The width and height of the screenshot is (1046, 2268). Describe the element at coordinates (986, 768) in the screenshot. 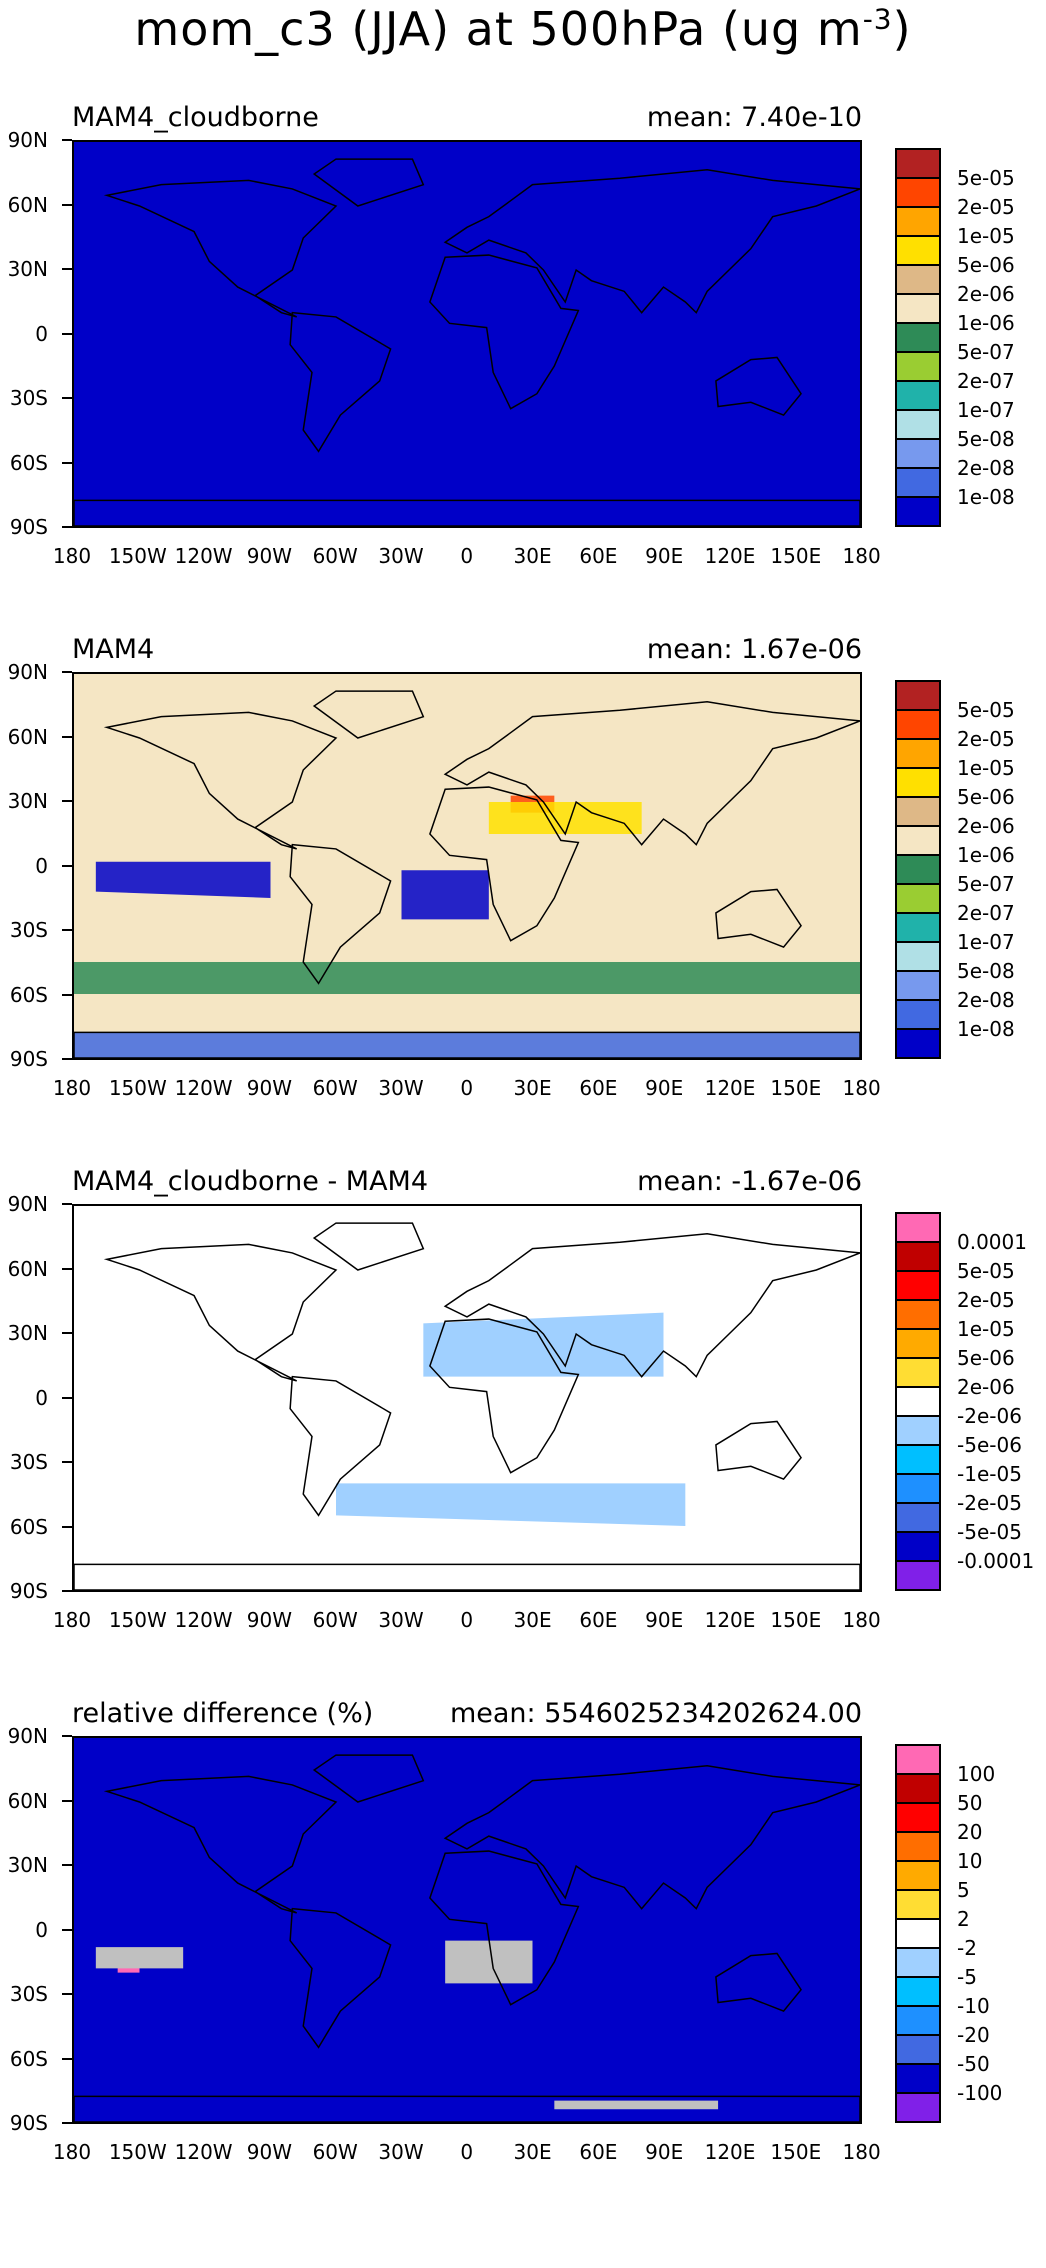

I see `colorbar-label: 1e-05` at that location.